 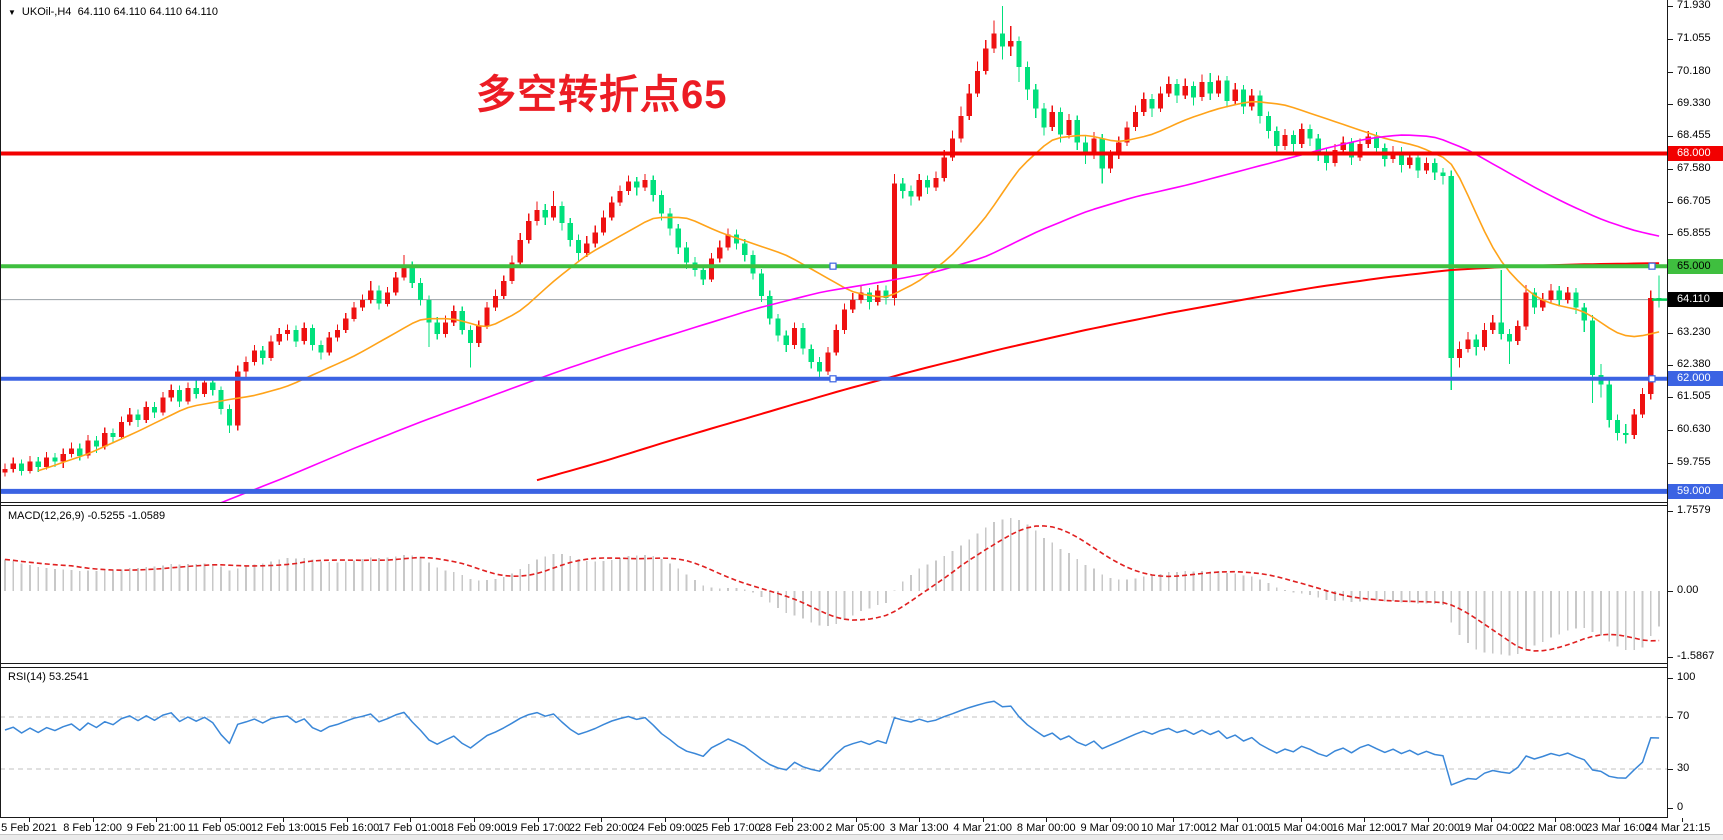 What do you see at coordinates (1695, 300) in the screenshot?
I see `current-price-label: 64.110` at bounding box center [1695, 300].